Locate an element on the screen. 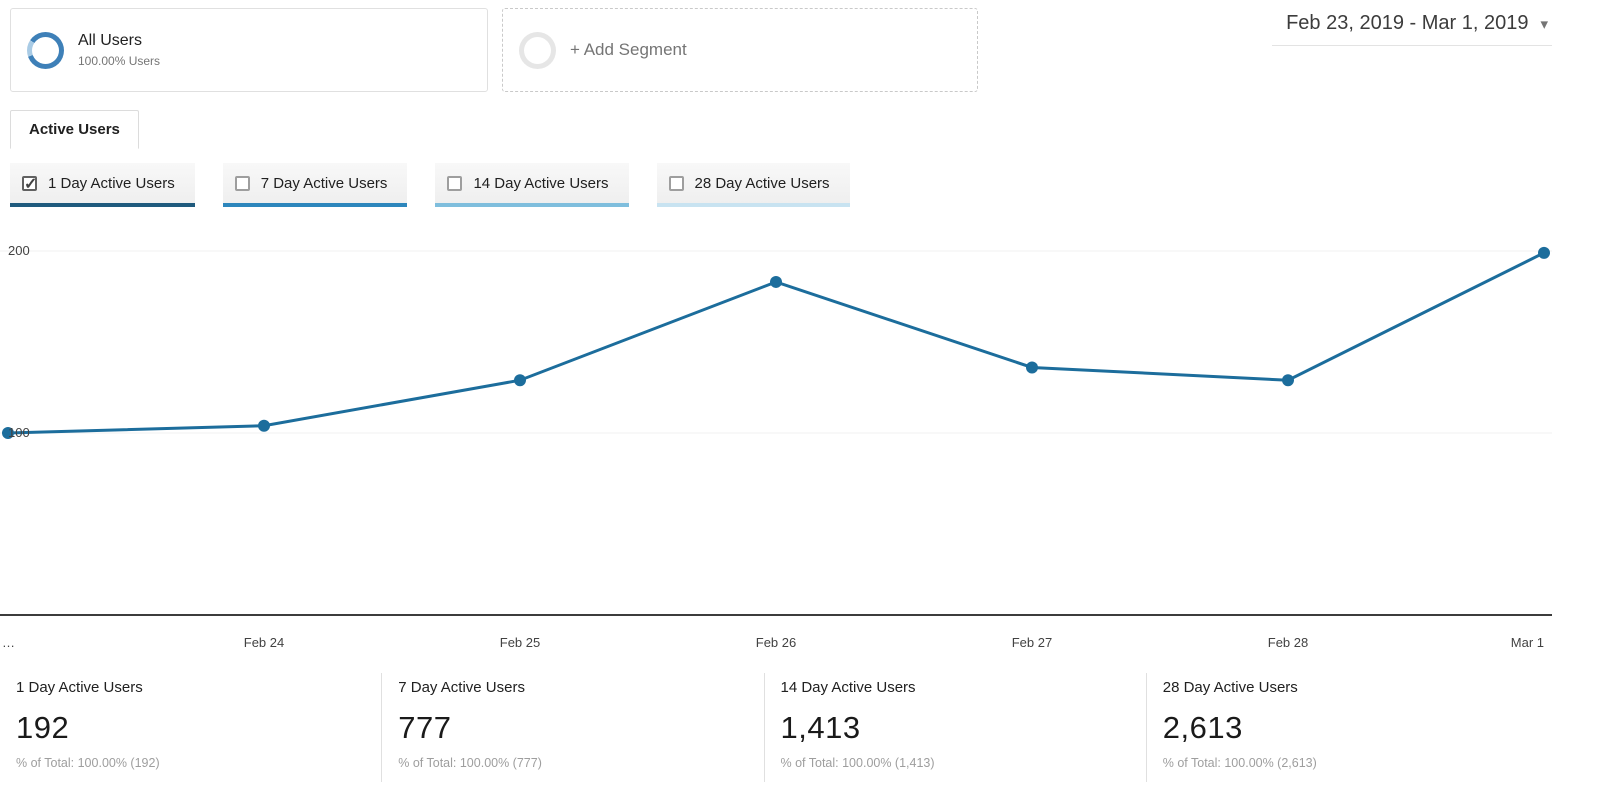  x-axis-tick-label: Feb 26 is located at coordinates (776, 642).